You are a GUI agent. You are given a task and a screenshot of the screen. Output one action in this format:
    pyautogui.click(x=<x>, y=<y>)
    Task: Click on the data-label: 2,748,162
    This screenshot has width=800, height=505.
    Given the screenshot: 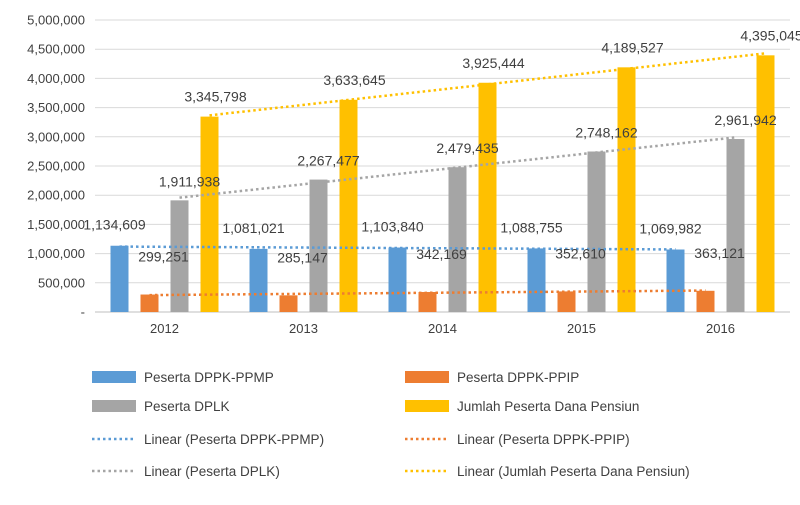 What is the action you would take?
    pyautogui.click(x=606, y=133)
    